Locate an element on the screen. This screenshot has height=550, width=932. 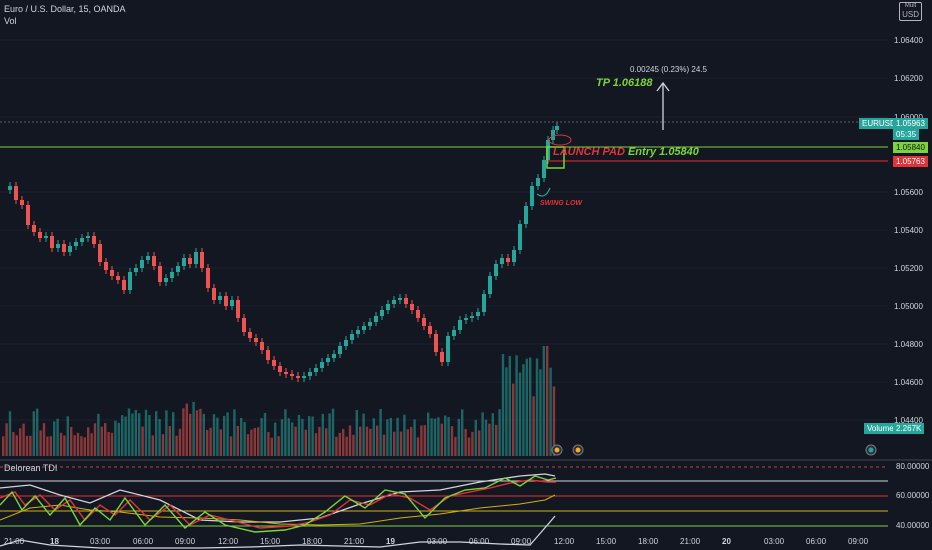
countdown-tag: 05:35 is located at coordinates (906, 134).